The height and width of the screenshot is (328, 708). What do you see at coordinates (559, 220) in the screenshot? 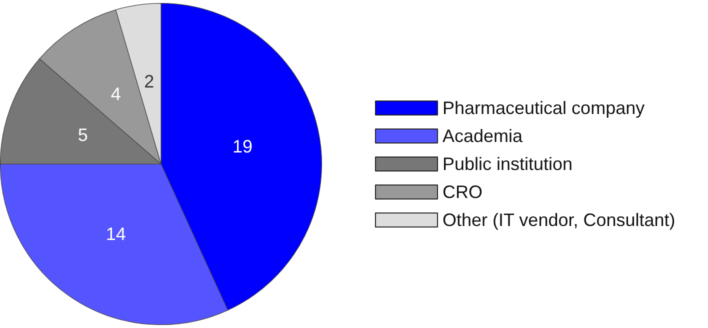
I see `legend-label: Other (IT vendor, Consultant)` at bounding box center [559, 220].